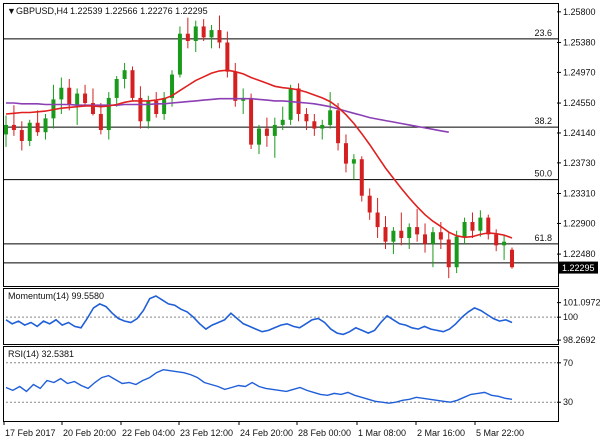  I want to click on time-tick-label: 1 Mar 08:00, so click(382, 433).